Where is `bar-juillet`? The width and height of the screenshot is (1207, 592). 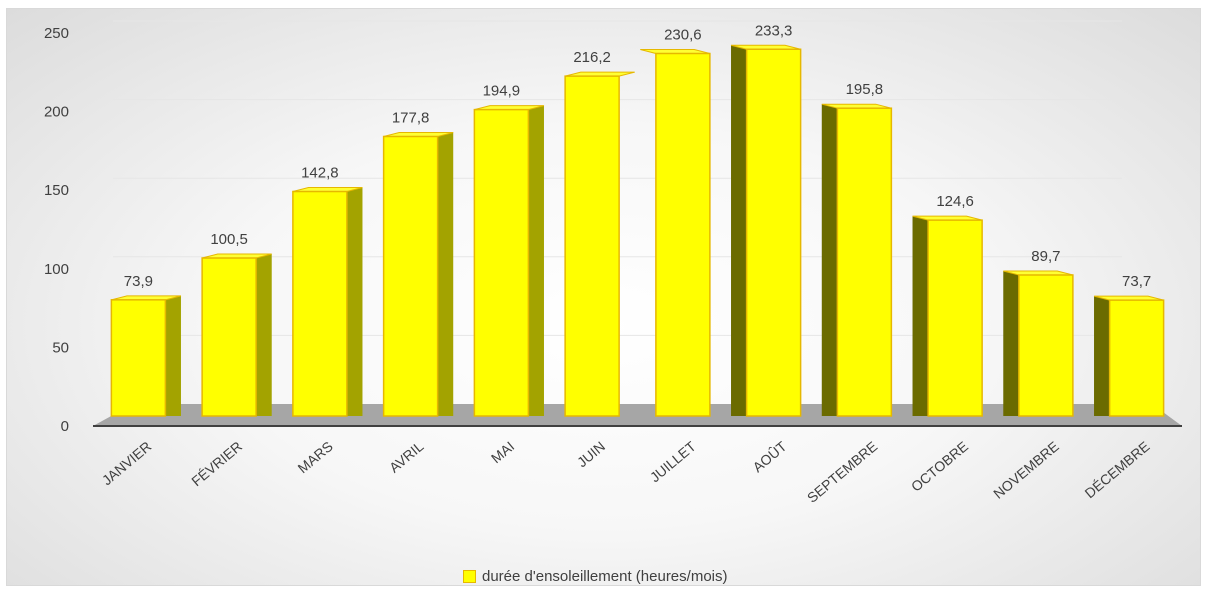 bar-juillet is located at coordinates (675, 232).